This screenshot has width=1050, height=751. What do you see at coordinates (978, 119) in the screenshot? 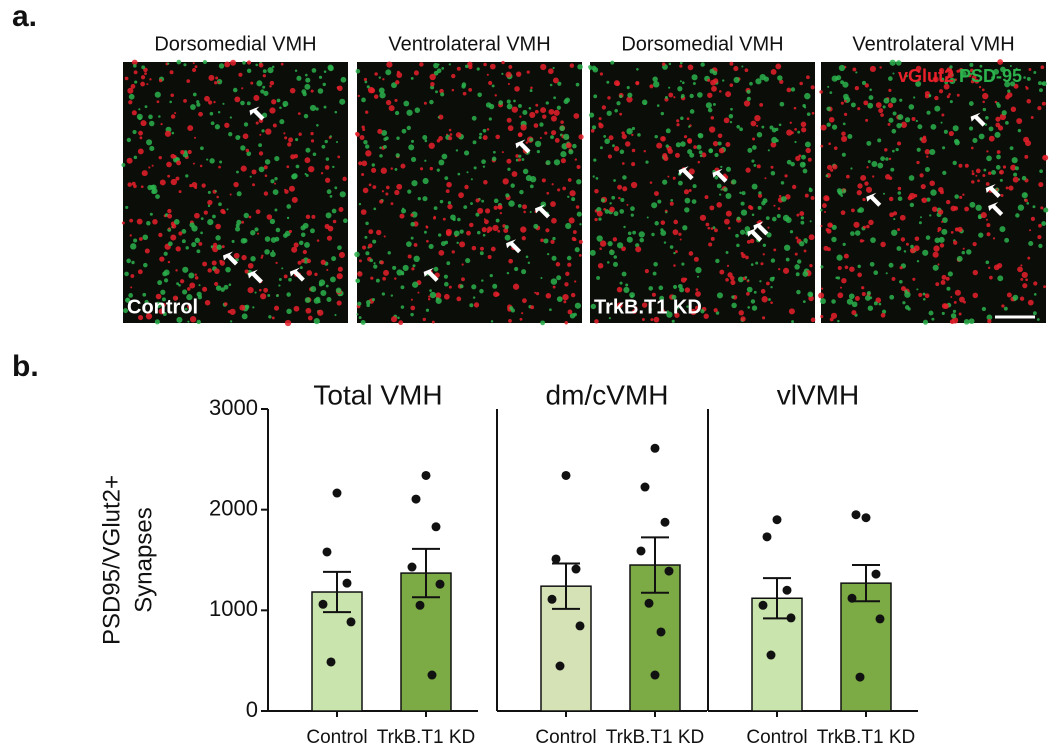
I see `arrow` at bounding box center [978, 119].